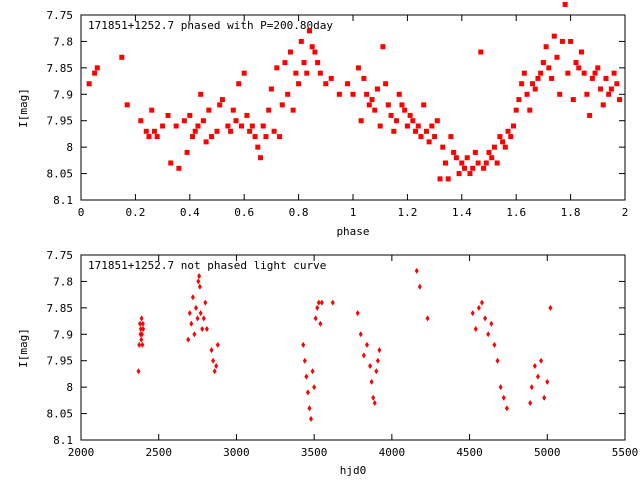 The height and width of the screenshot is (480, 640). What do you see at coordinates (69, 387) in the screenshot?
I see `y-tick-label: 8` at bounding box center [69, 387].